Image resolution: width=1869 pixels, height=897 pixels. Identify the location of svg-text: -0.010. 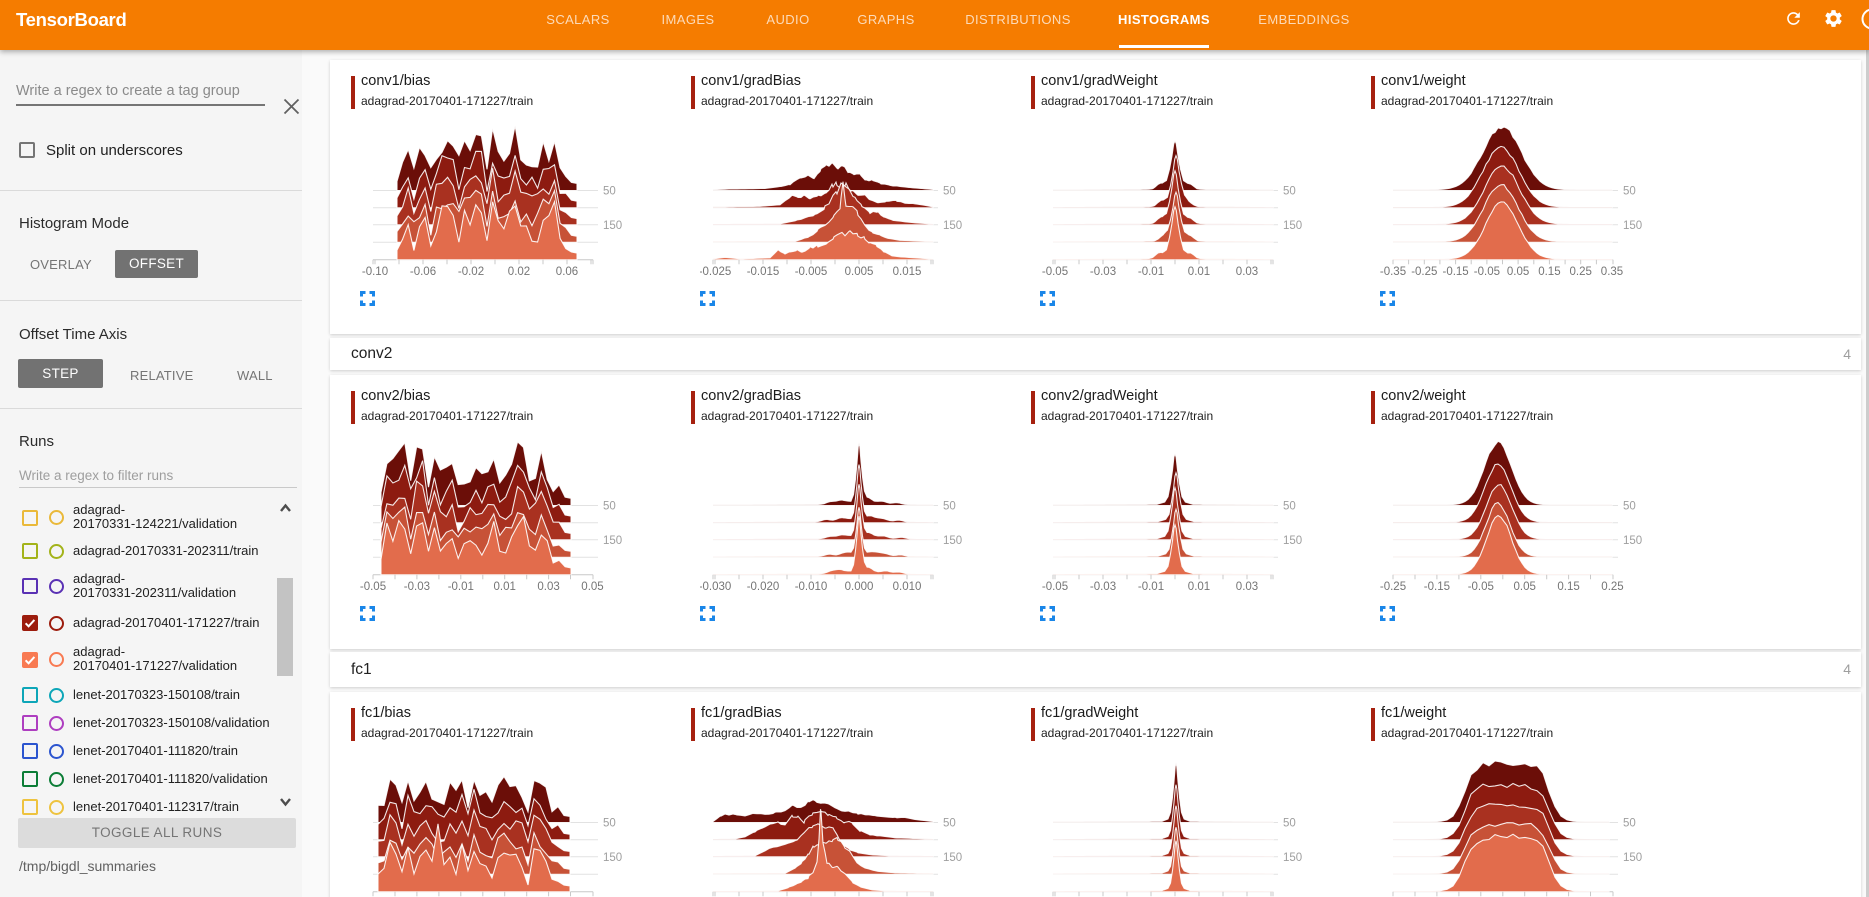
(811, 587).